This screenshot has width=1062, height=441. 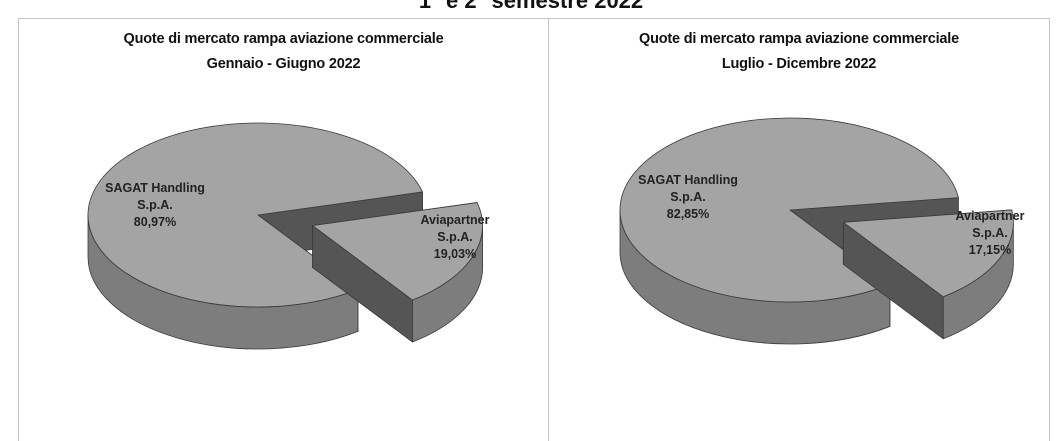 I want to click on value-label: 82,85%, so click(x=688, y=214).